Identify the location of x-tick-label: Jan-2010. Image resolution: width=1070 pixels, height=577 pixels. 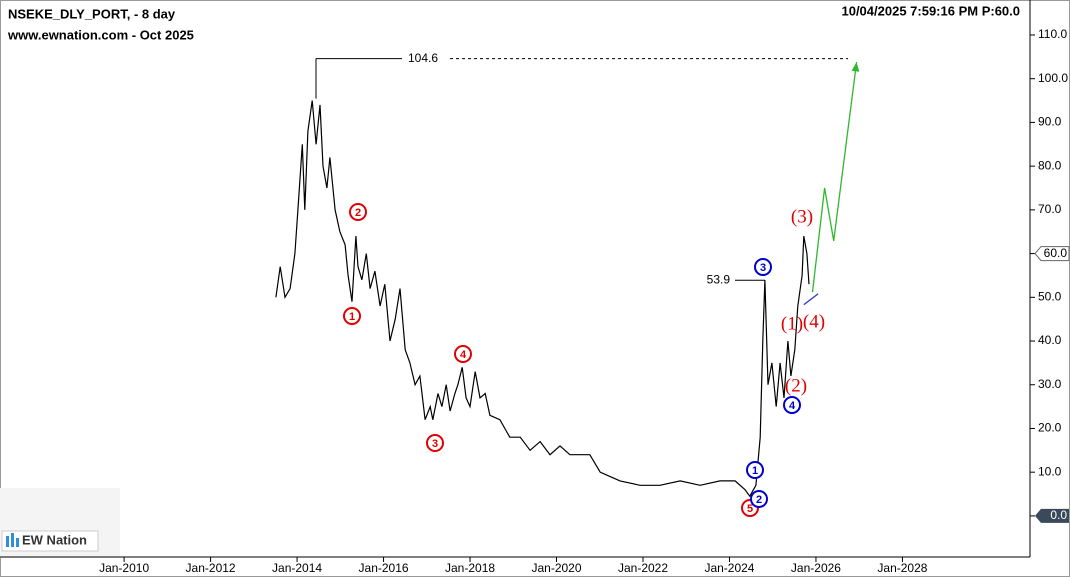
(124, 568).